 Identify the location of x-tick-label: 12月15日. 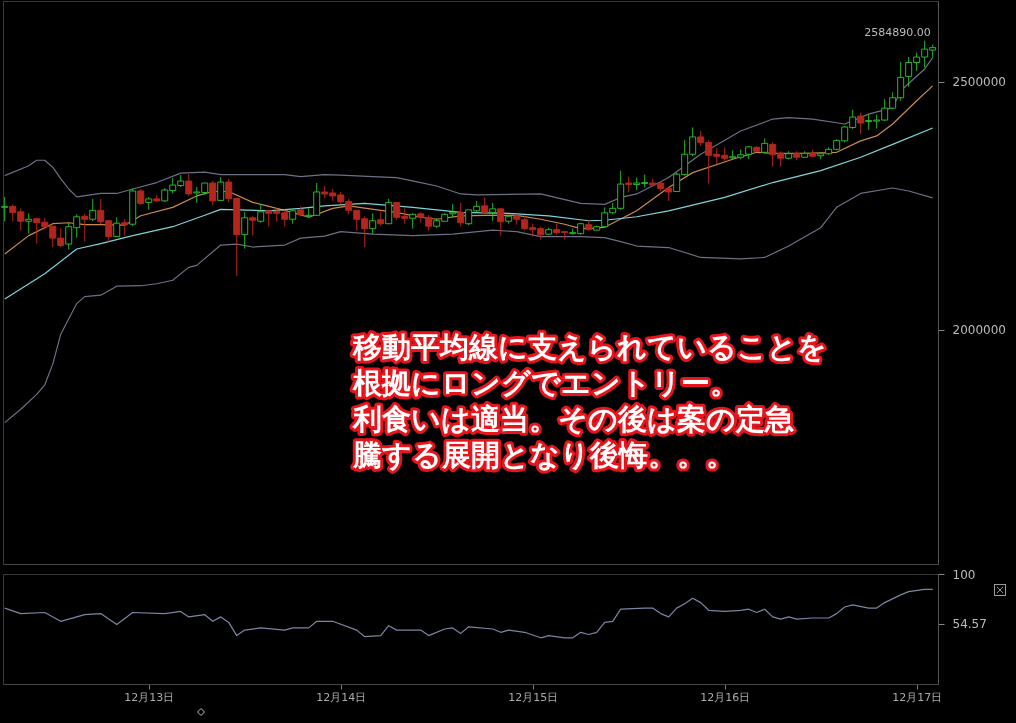
(533, 697).